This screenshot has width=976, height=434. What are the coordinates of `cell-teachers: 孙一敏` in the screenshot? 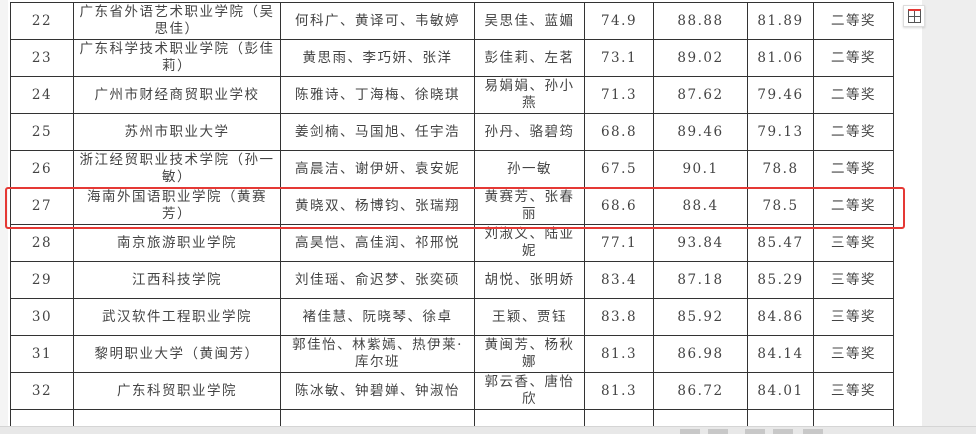 It's located at (529, 169).